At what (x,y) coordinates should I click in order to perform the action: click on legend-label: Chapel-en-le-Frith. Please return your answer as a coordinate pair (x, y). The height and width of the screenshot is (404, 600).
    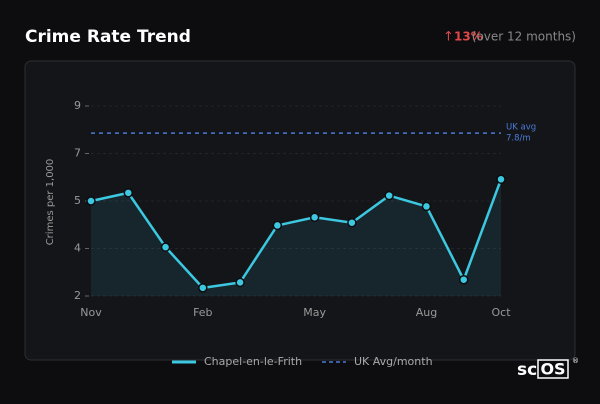
    Looking at the image, I should click on (253, 361).